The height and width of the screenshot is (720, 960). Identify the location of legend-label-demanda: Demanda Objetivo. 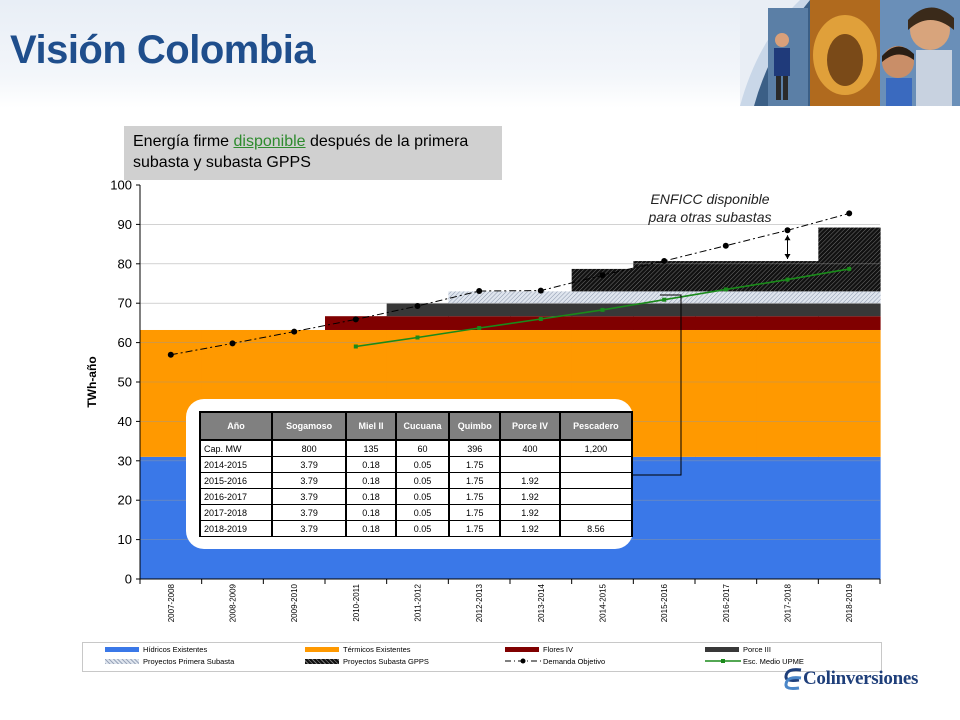
(574, 661).